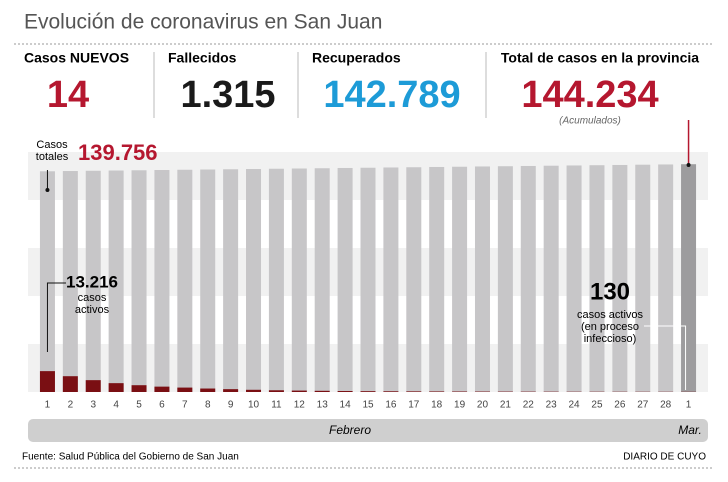  Describe the element at coordinates (203, 22) in the screenshot. I see `title: Evolución de coronavirus en San Juan` at that location.